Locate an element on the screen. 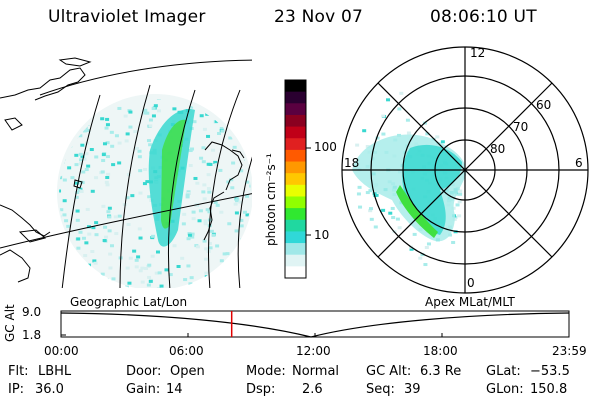 Image resolution: width=600 pixels, height=400 pixels. mlt-label-12: 12 is located at coordinates (478, 53).